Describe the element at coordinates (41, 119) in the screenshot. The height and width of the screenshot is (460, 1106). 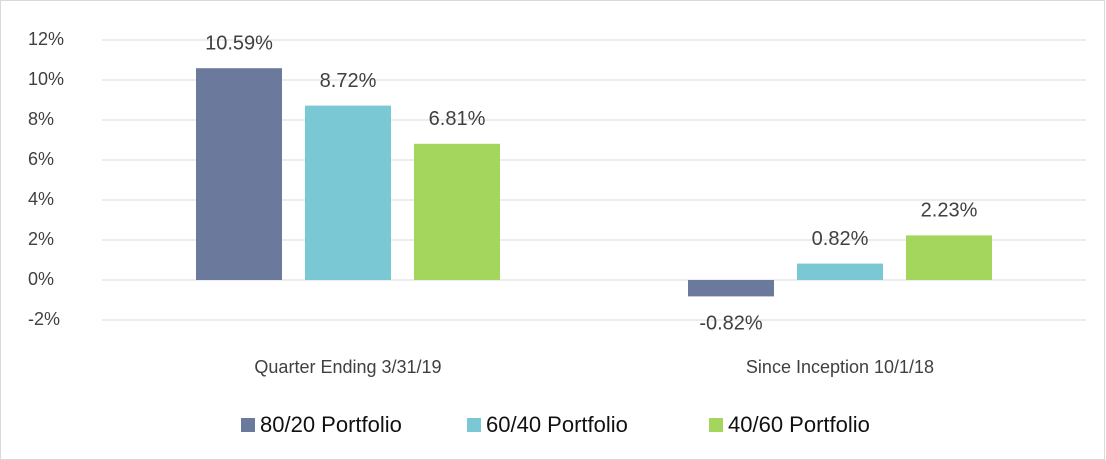
I see `y-tick-label: 8%` at that location.